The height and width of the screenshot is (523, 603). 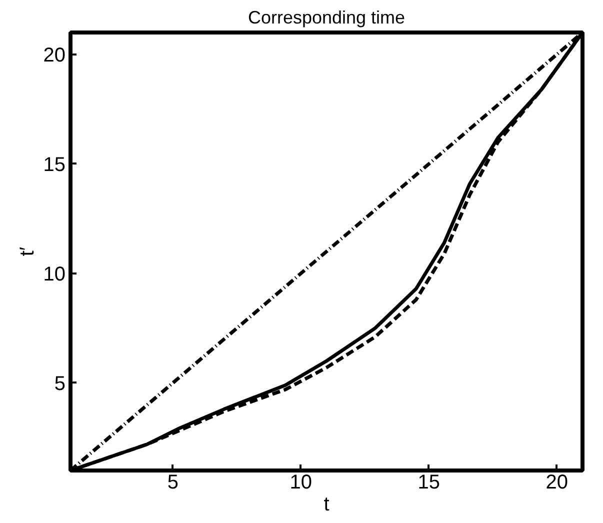 I want to click on y-tick-label: 15, so click(x=54, y=165).